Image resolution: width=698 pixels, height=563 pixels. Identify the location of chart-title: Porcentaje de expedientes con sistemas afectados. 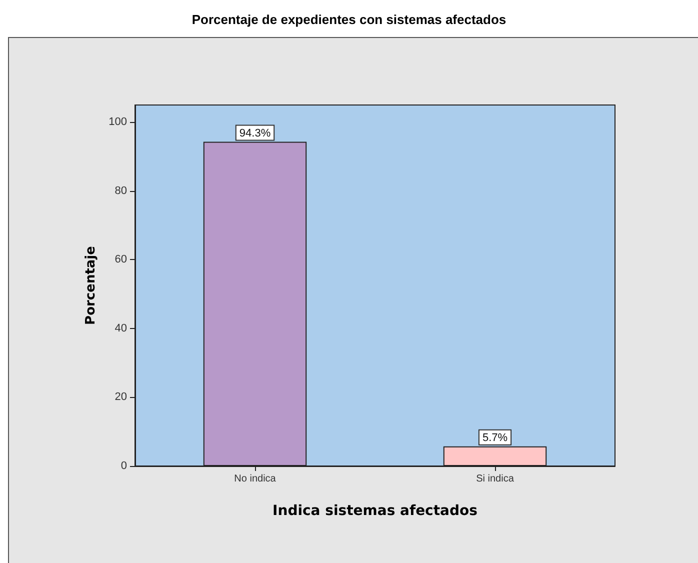
(349, 19).